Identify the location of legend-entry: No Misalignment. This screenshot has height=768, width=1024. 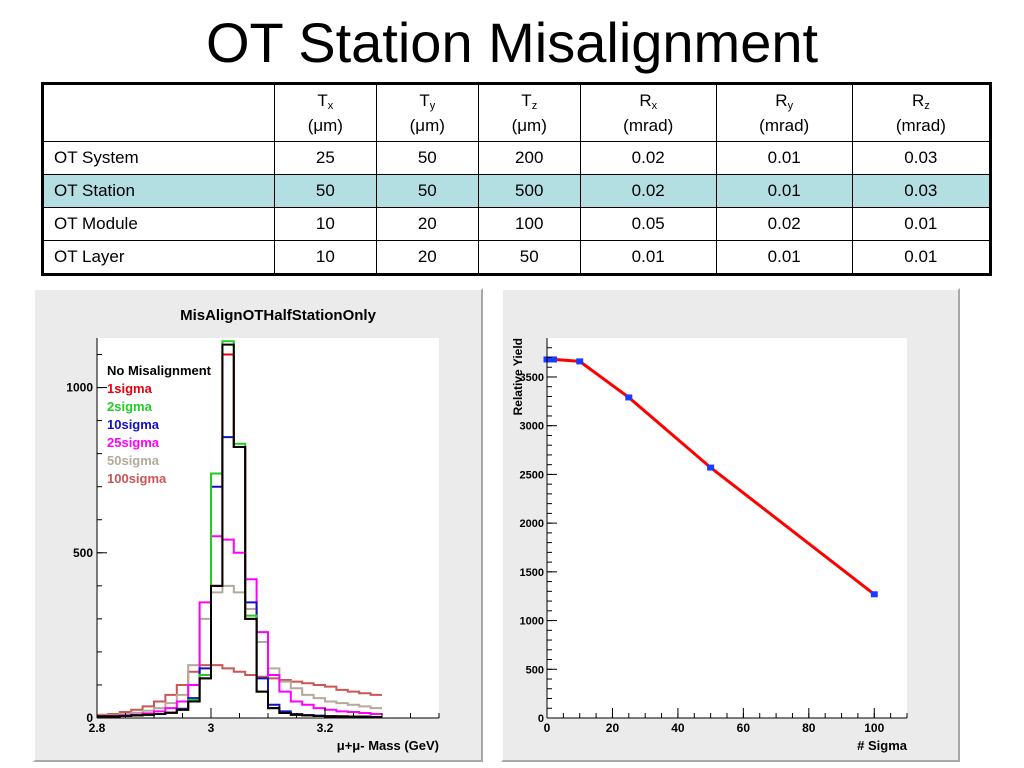
(159, 370).